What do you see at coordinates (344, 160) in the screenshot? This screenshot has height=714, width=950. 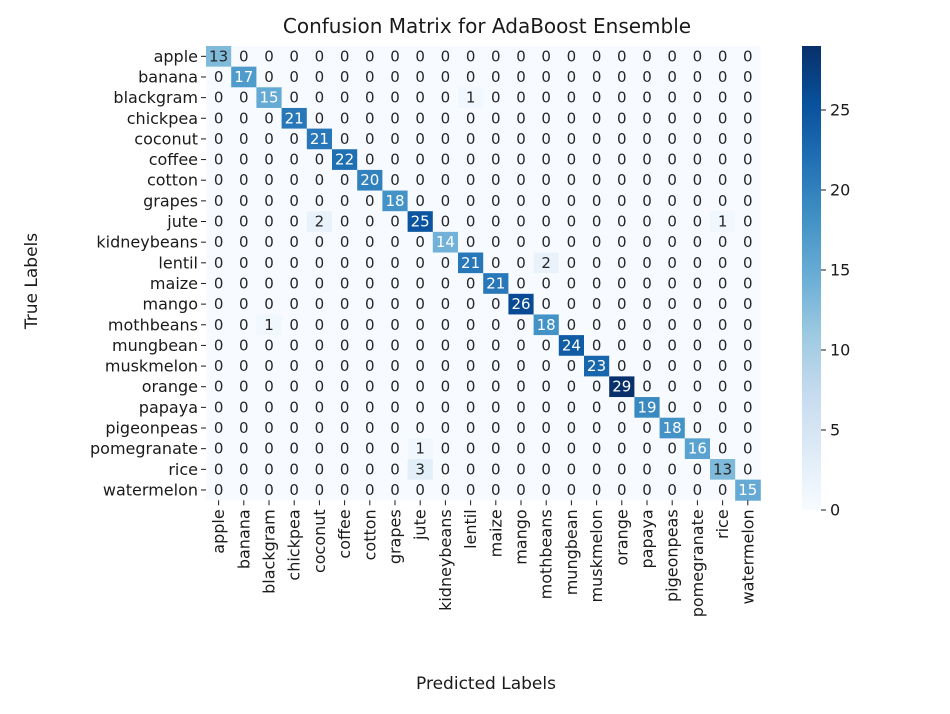 I see `cell-value-label: 22` at bounding box center [344, 160].